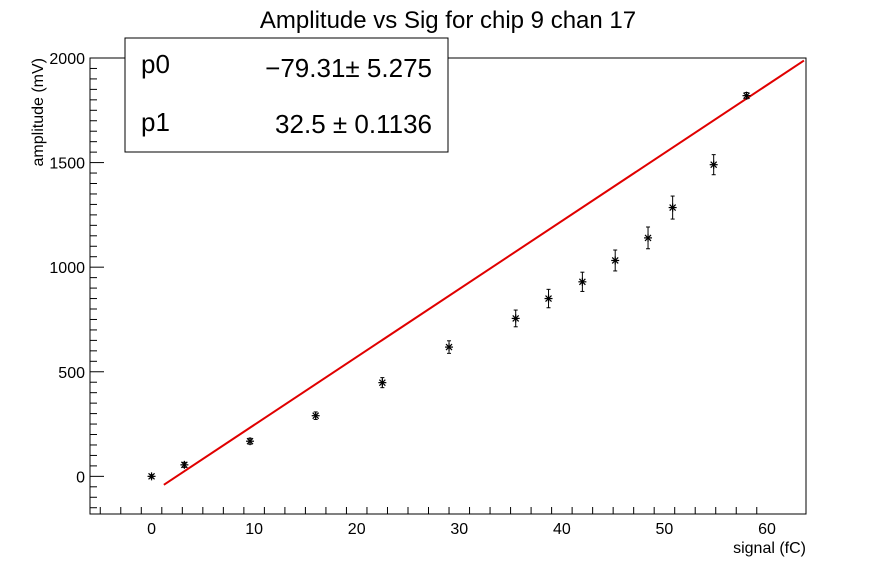  What do you see at coordinates (67, 268) in the screenshot?
I see `y-tick-label: 1000` at bounding box center [67, 268].